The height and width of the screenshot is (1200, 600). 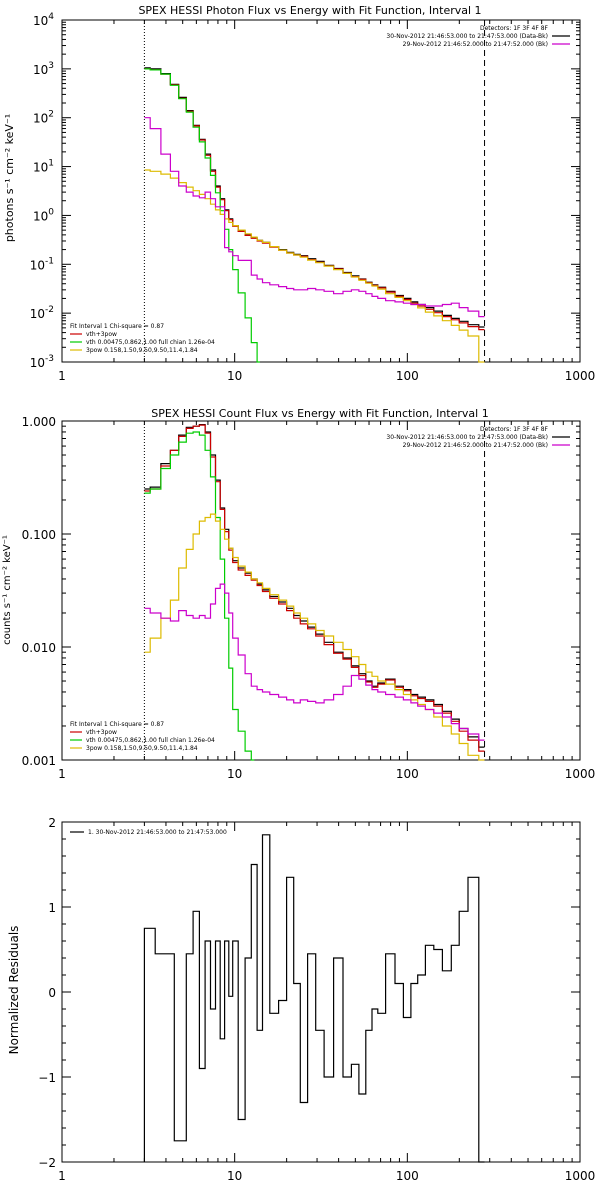 I want to click on photon-series-bk, so click(x=314, y=217).